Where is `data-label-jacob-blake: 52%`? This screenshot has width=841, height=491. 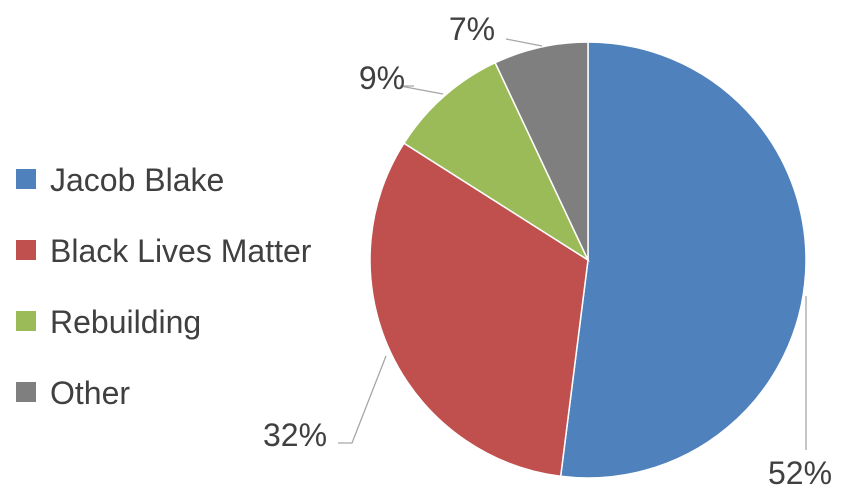 data-label-jacob-blake: 52% is located at coordinates (800, 473).